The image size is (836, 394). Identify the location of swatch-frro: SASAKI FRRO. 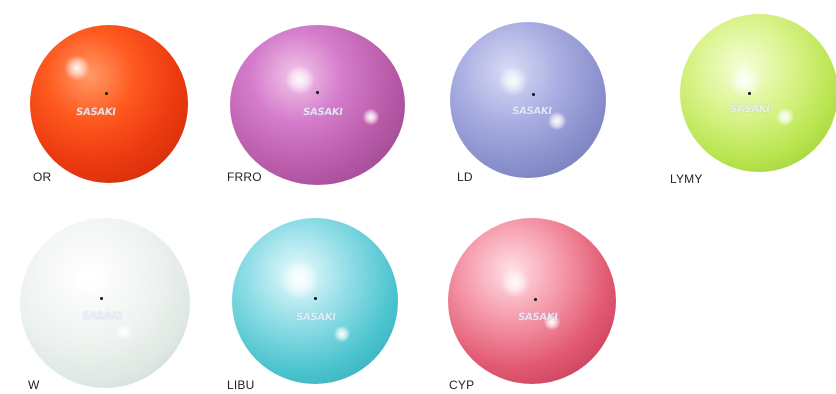
(305, 95).